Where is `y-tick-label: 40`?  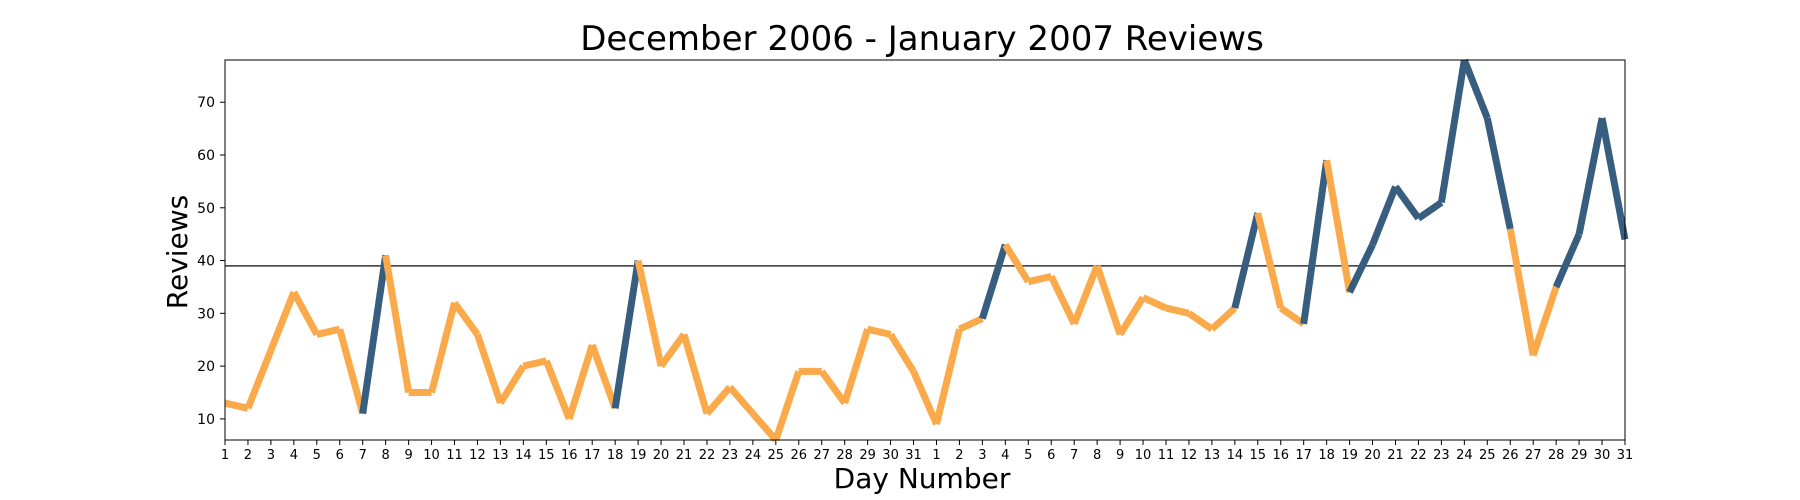
y-tick-label: 40 is located at coordinates (206, 262).